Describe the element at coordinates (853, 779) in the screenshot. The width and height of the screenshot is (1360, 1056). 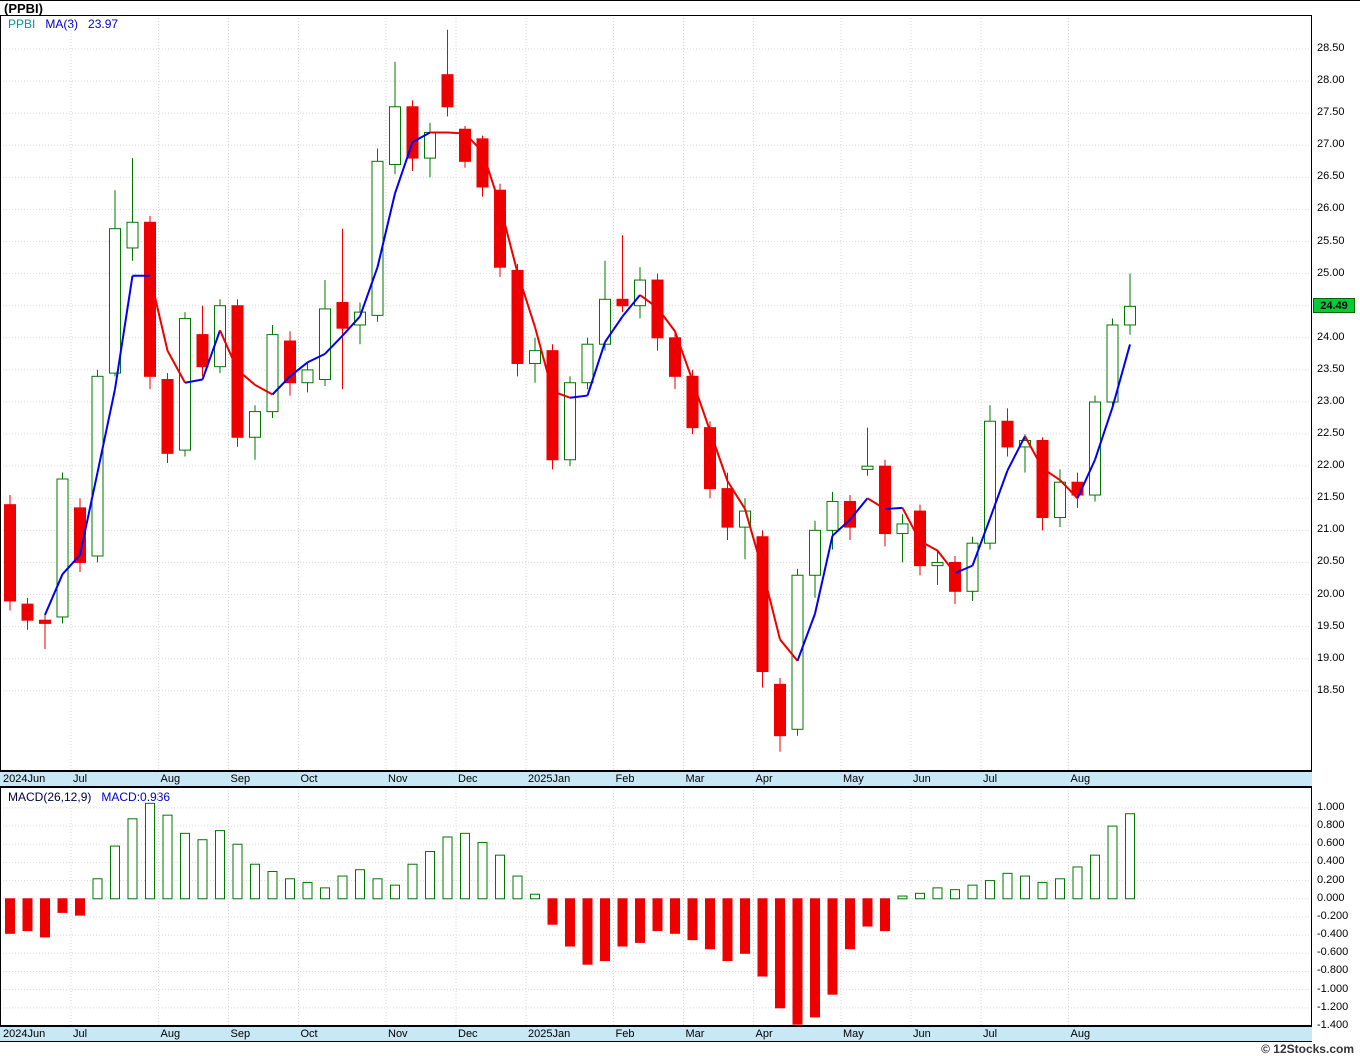
I see `month-label: May` at that location.